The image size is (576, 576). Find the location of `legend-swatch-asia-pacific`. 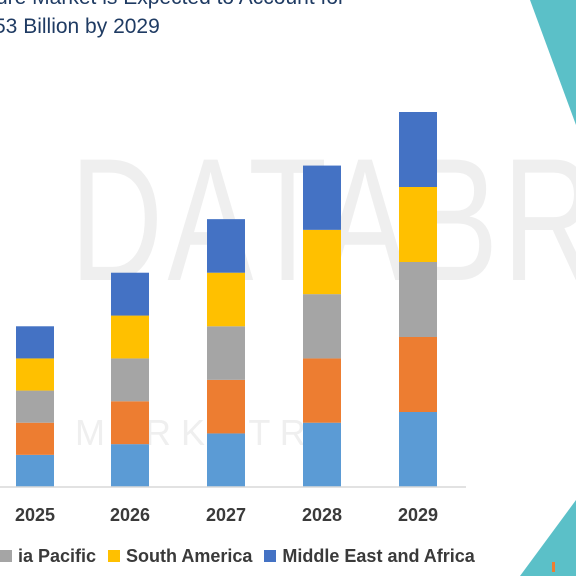

legend-swatch-asia-pacific is located at coordinates (6, 556).